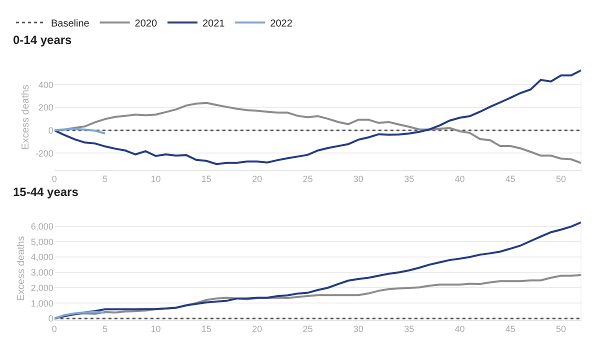 This screenshot has width=600, height=342. What do you see at coordinates (70, 24) in the screenshot?
I see `legend-label: Baseline` at bounding box center [70, 24].